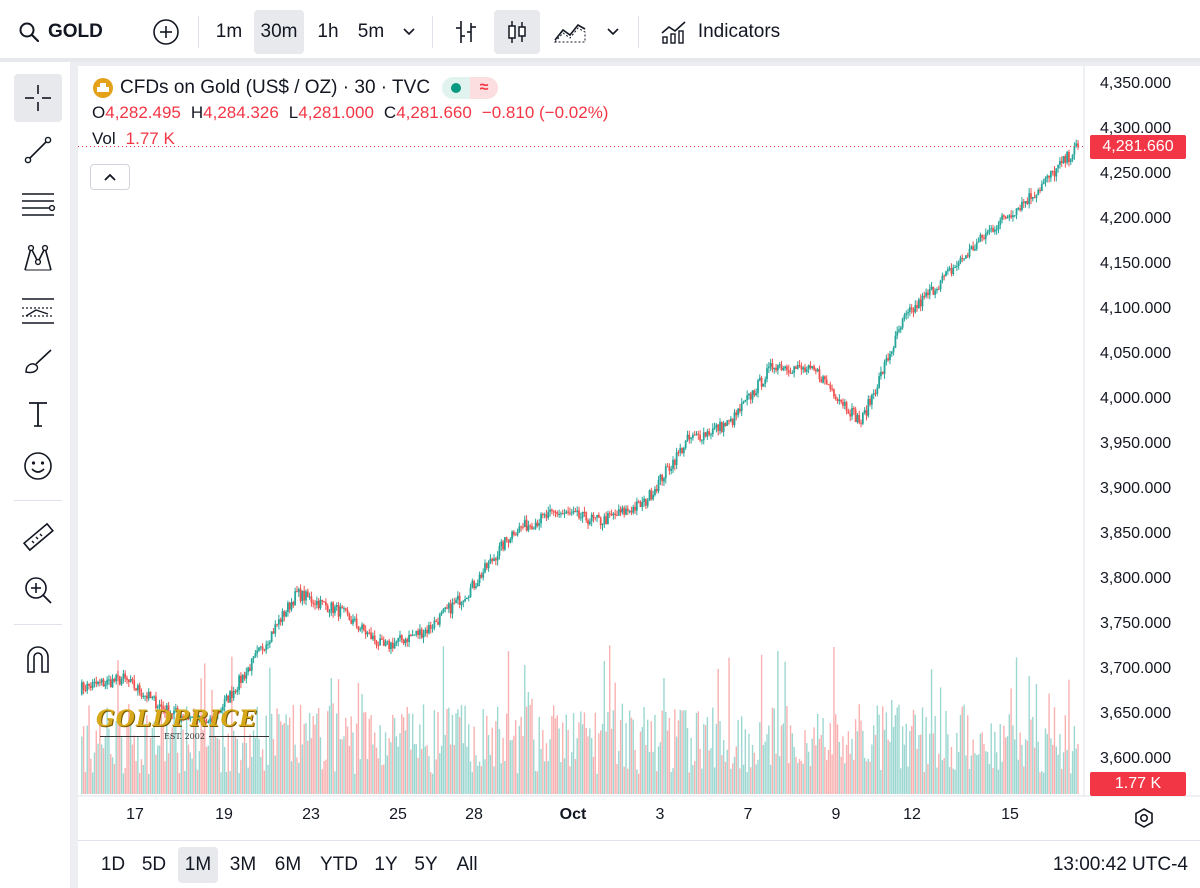  I want to click on clock-timezone: 13:00:42 UTC-4, so click(1120, 864).